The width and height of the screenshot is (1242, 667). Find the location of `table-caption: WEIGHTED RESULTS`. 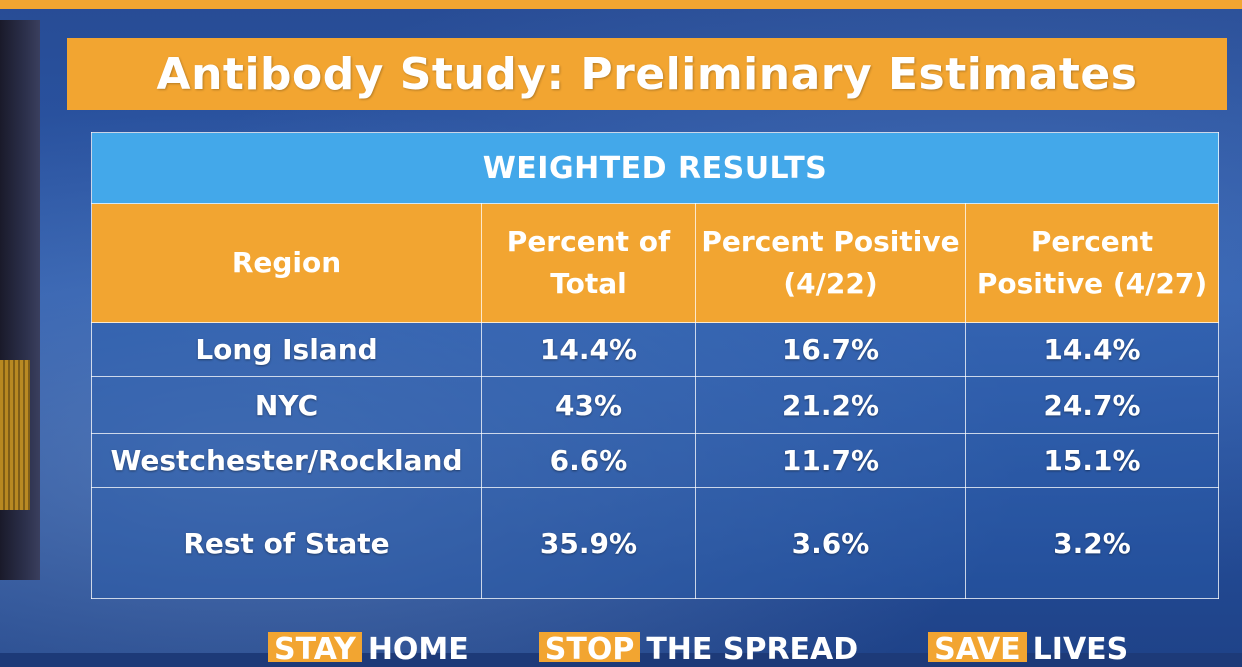

table-caption: WEIGHTED RESULTS is located at coordinates (655, 168).